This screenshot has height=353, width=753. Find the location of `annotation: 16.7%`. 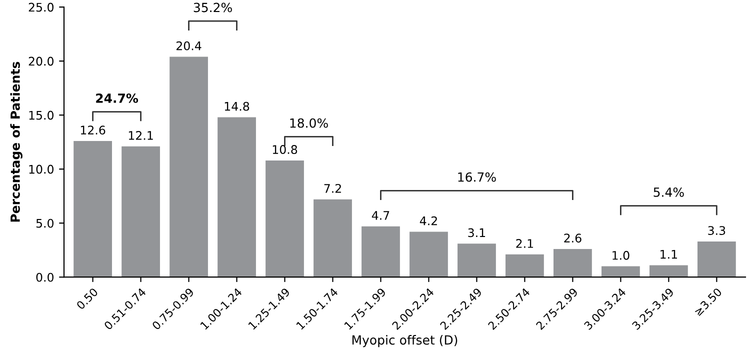

annotation: 16.7% is located at coordinates (477, 177).